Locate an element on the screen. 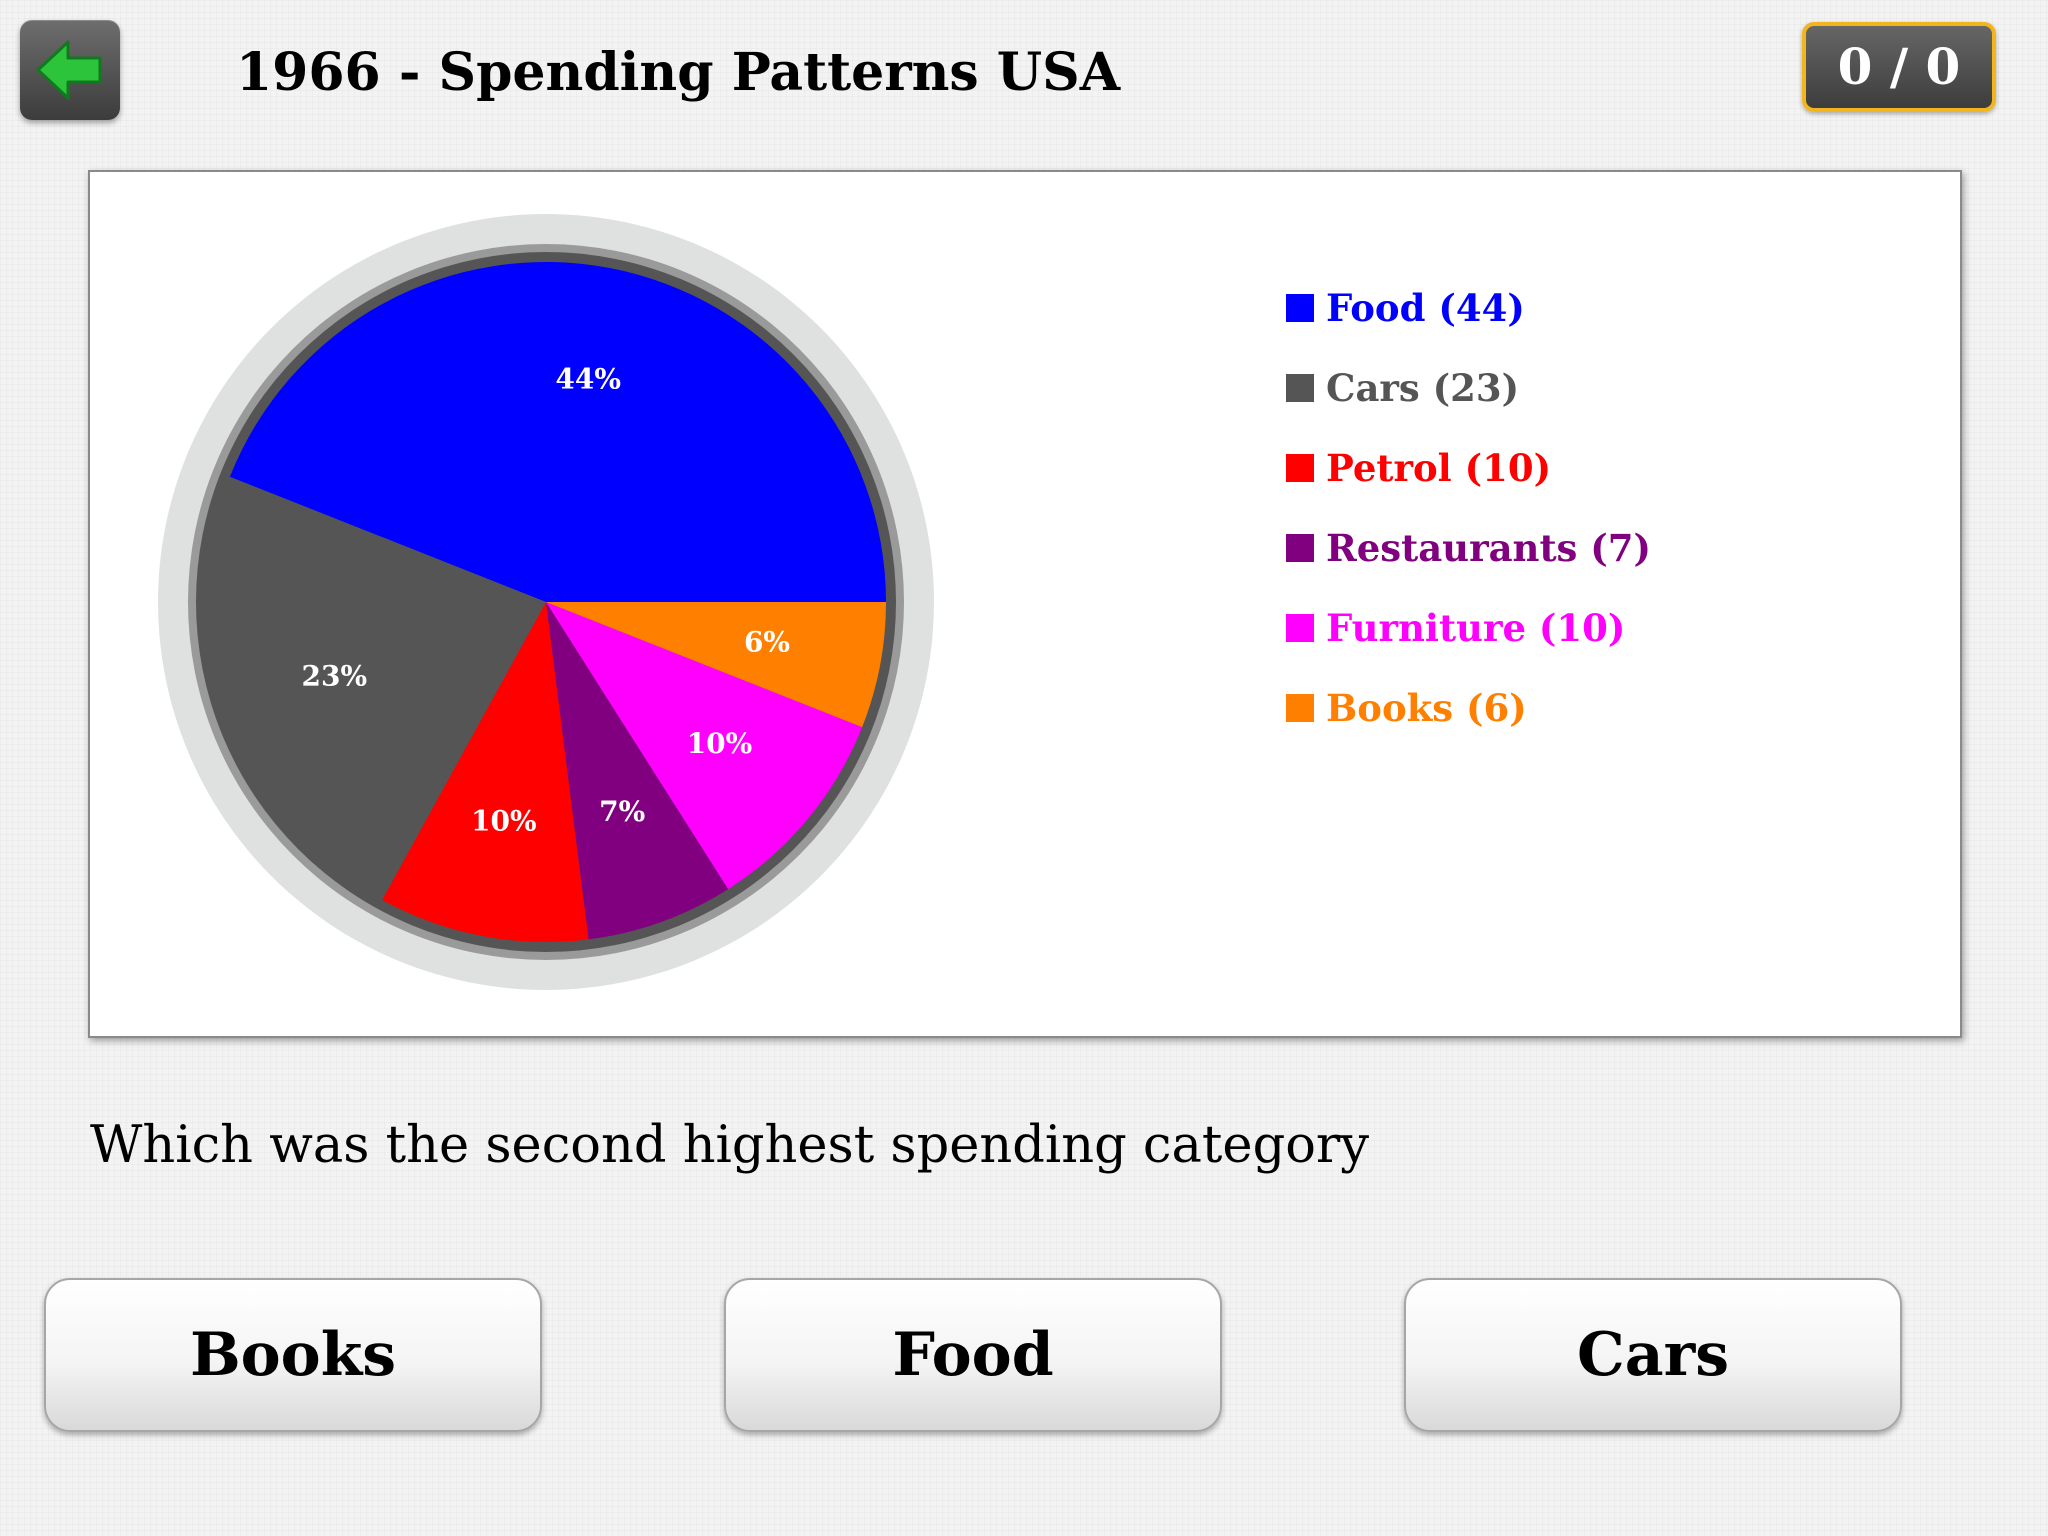 The image size is (2048, 1536). page-title: 1966 - Spending Patterns USA is located at coordinates (678, 72).